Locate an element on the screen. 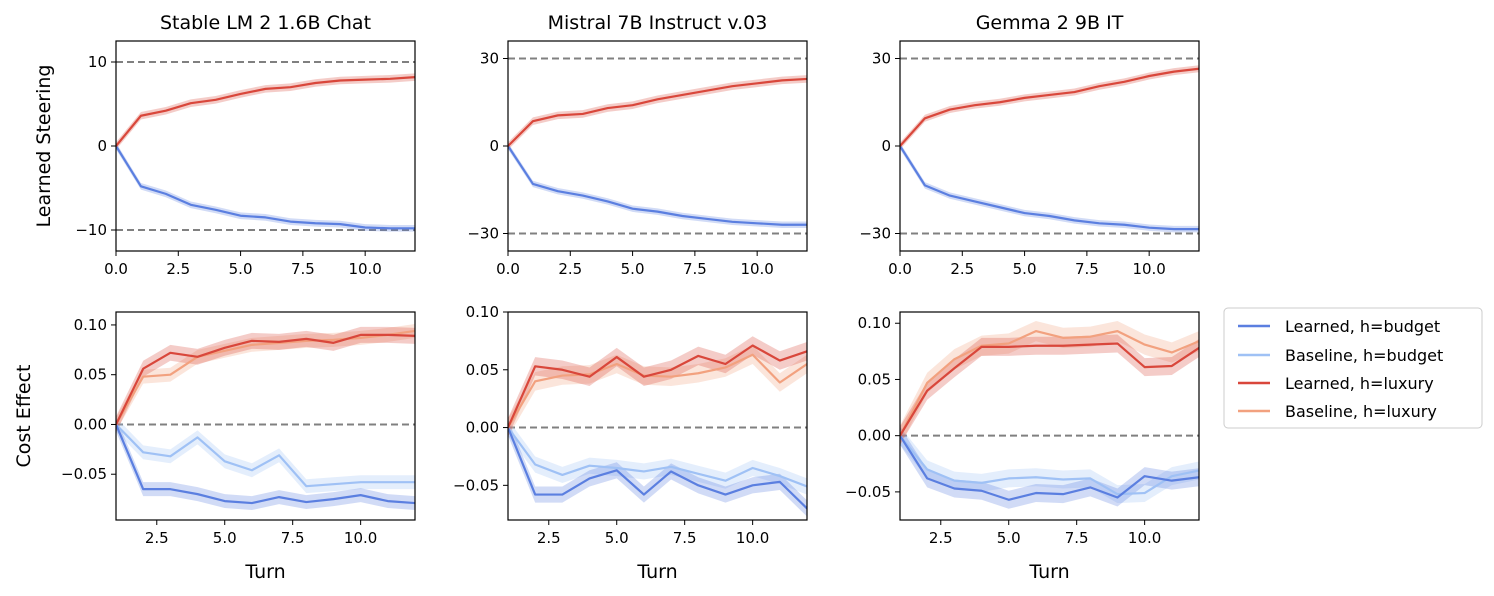  panel-6-frame is located at coordinates (1049, 416).